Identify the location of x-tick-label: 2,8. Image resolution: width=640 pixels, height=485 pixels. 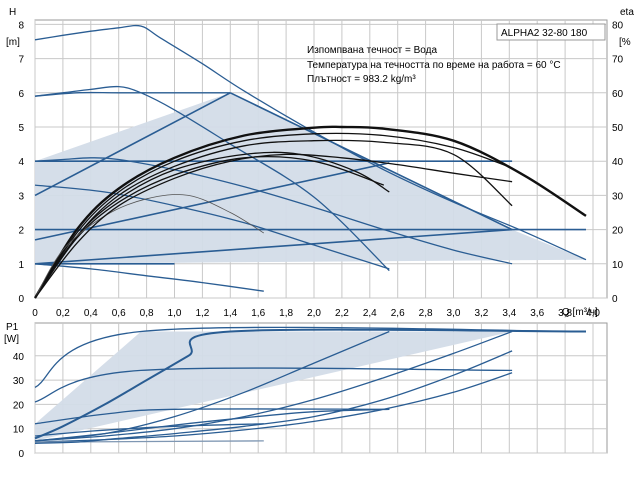
(426, 313).